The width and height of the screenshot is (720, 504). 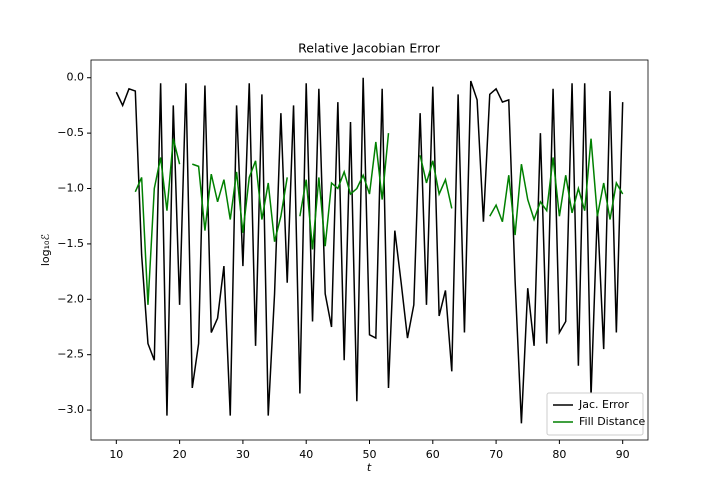 What do you see at coordinates (369, 467) in the screenshot?
I see `x-axis-label: t` at bounding box center [369, 467].